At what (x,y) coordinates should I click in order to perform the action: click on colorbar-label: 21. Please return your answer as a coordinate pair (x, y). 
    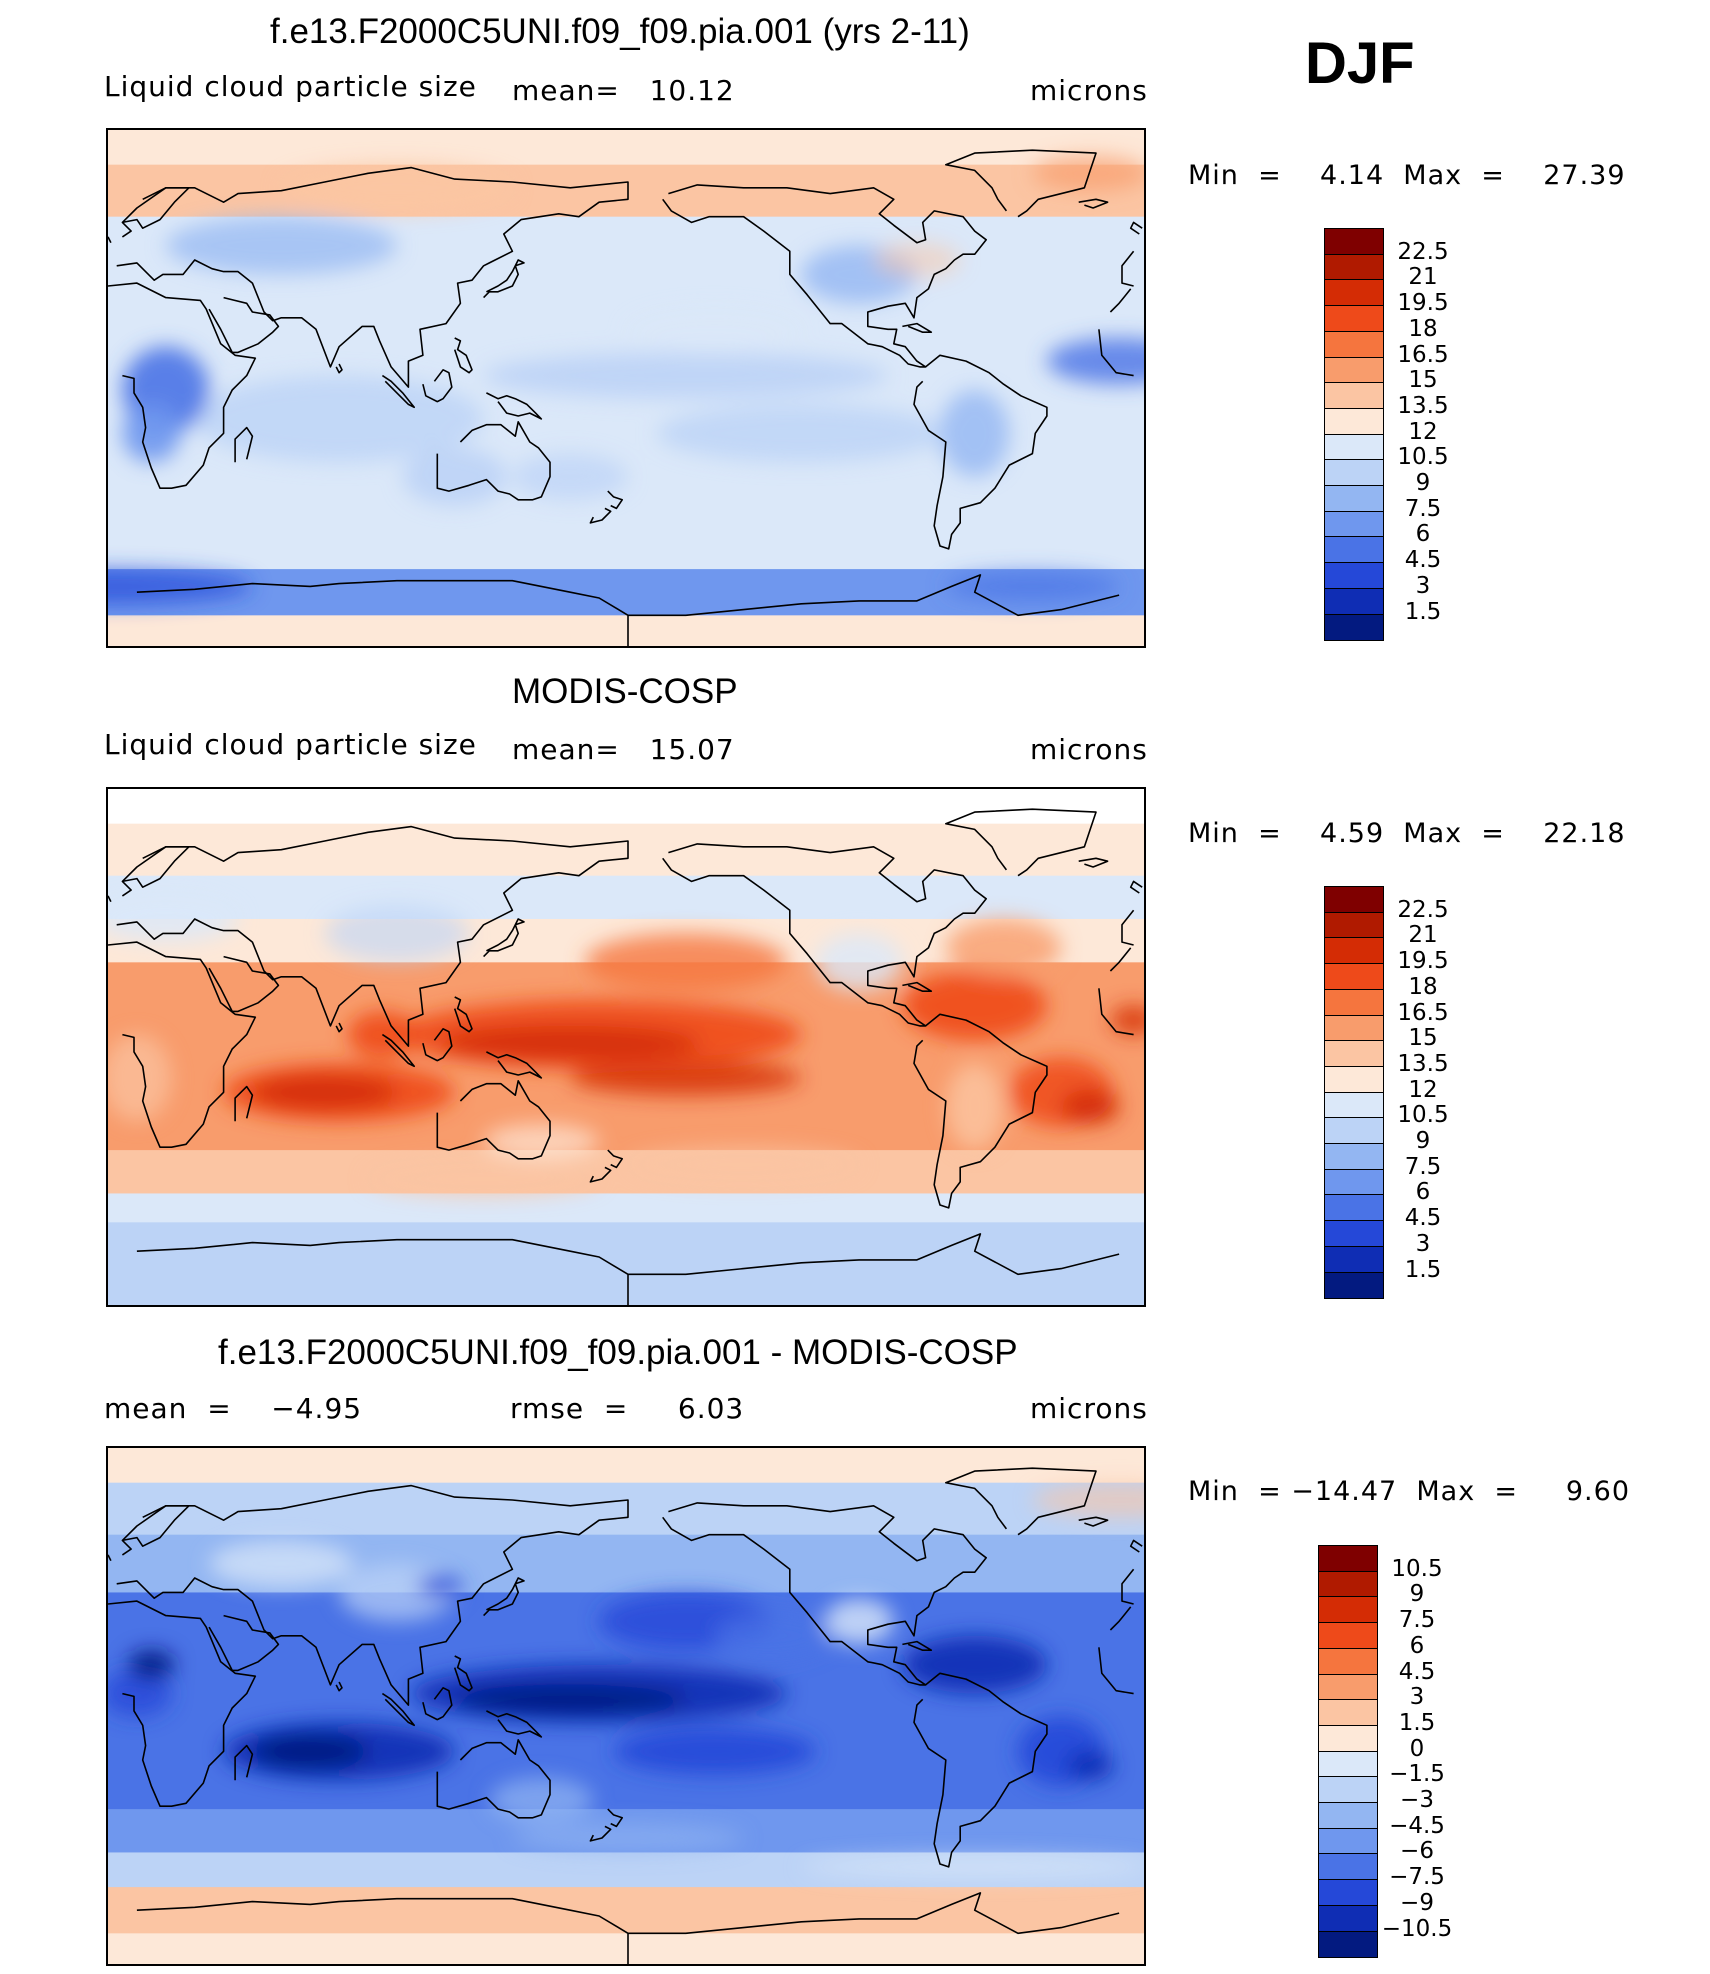
    Looking at the image, I should click on (1423, 935).